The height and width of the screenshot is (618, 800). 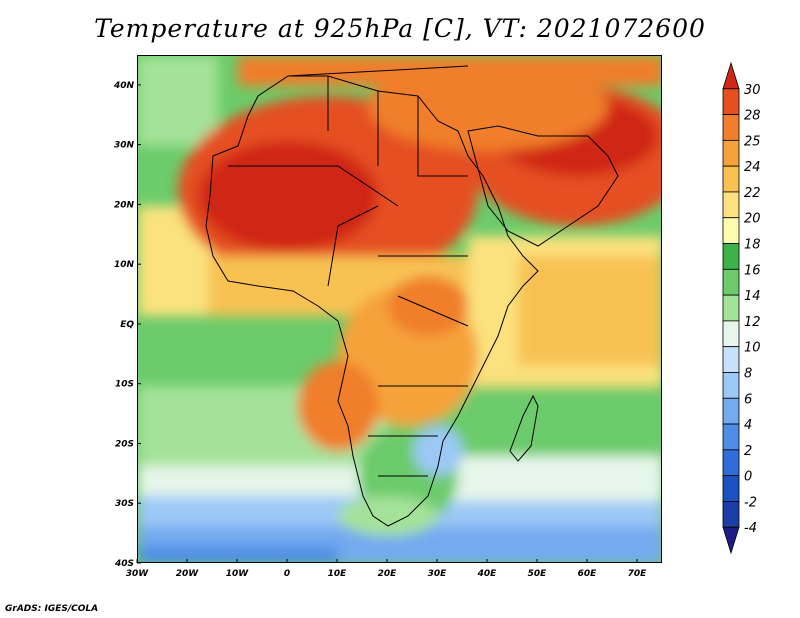 I want to click on colorbar-label: 8, so click(x=748, y=373).